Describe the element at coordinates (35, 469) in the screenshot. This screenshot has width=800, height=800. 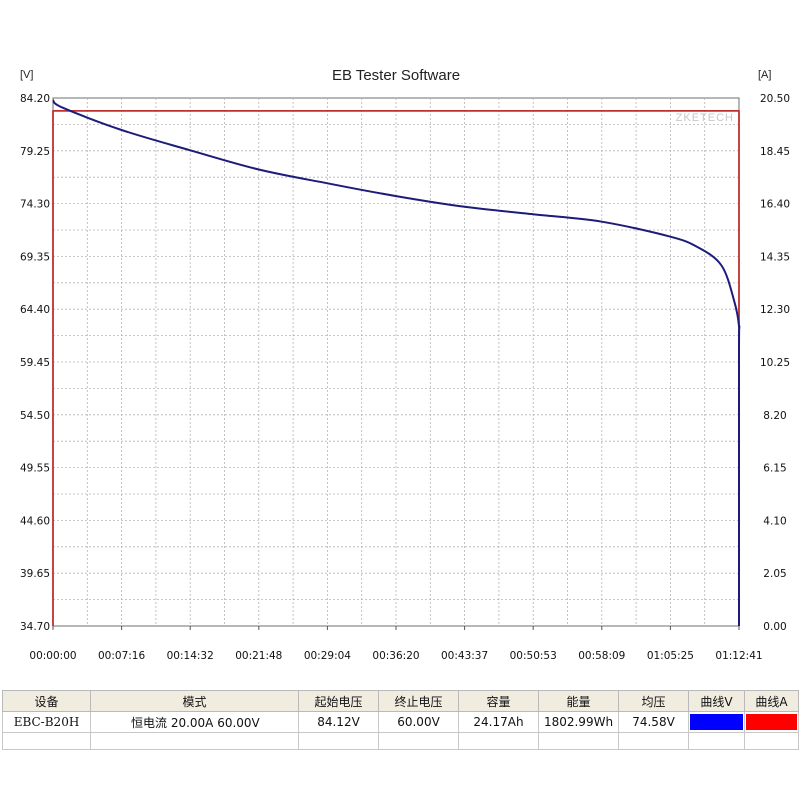
I see `y-left-tick-label: 49.55` at that location.